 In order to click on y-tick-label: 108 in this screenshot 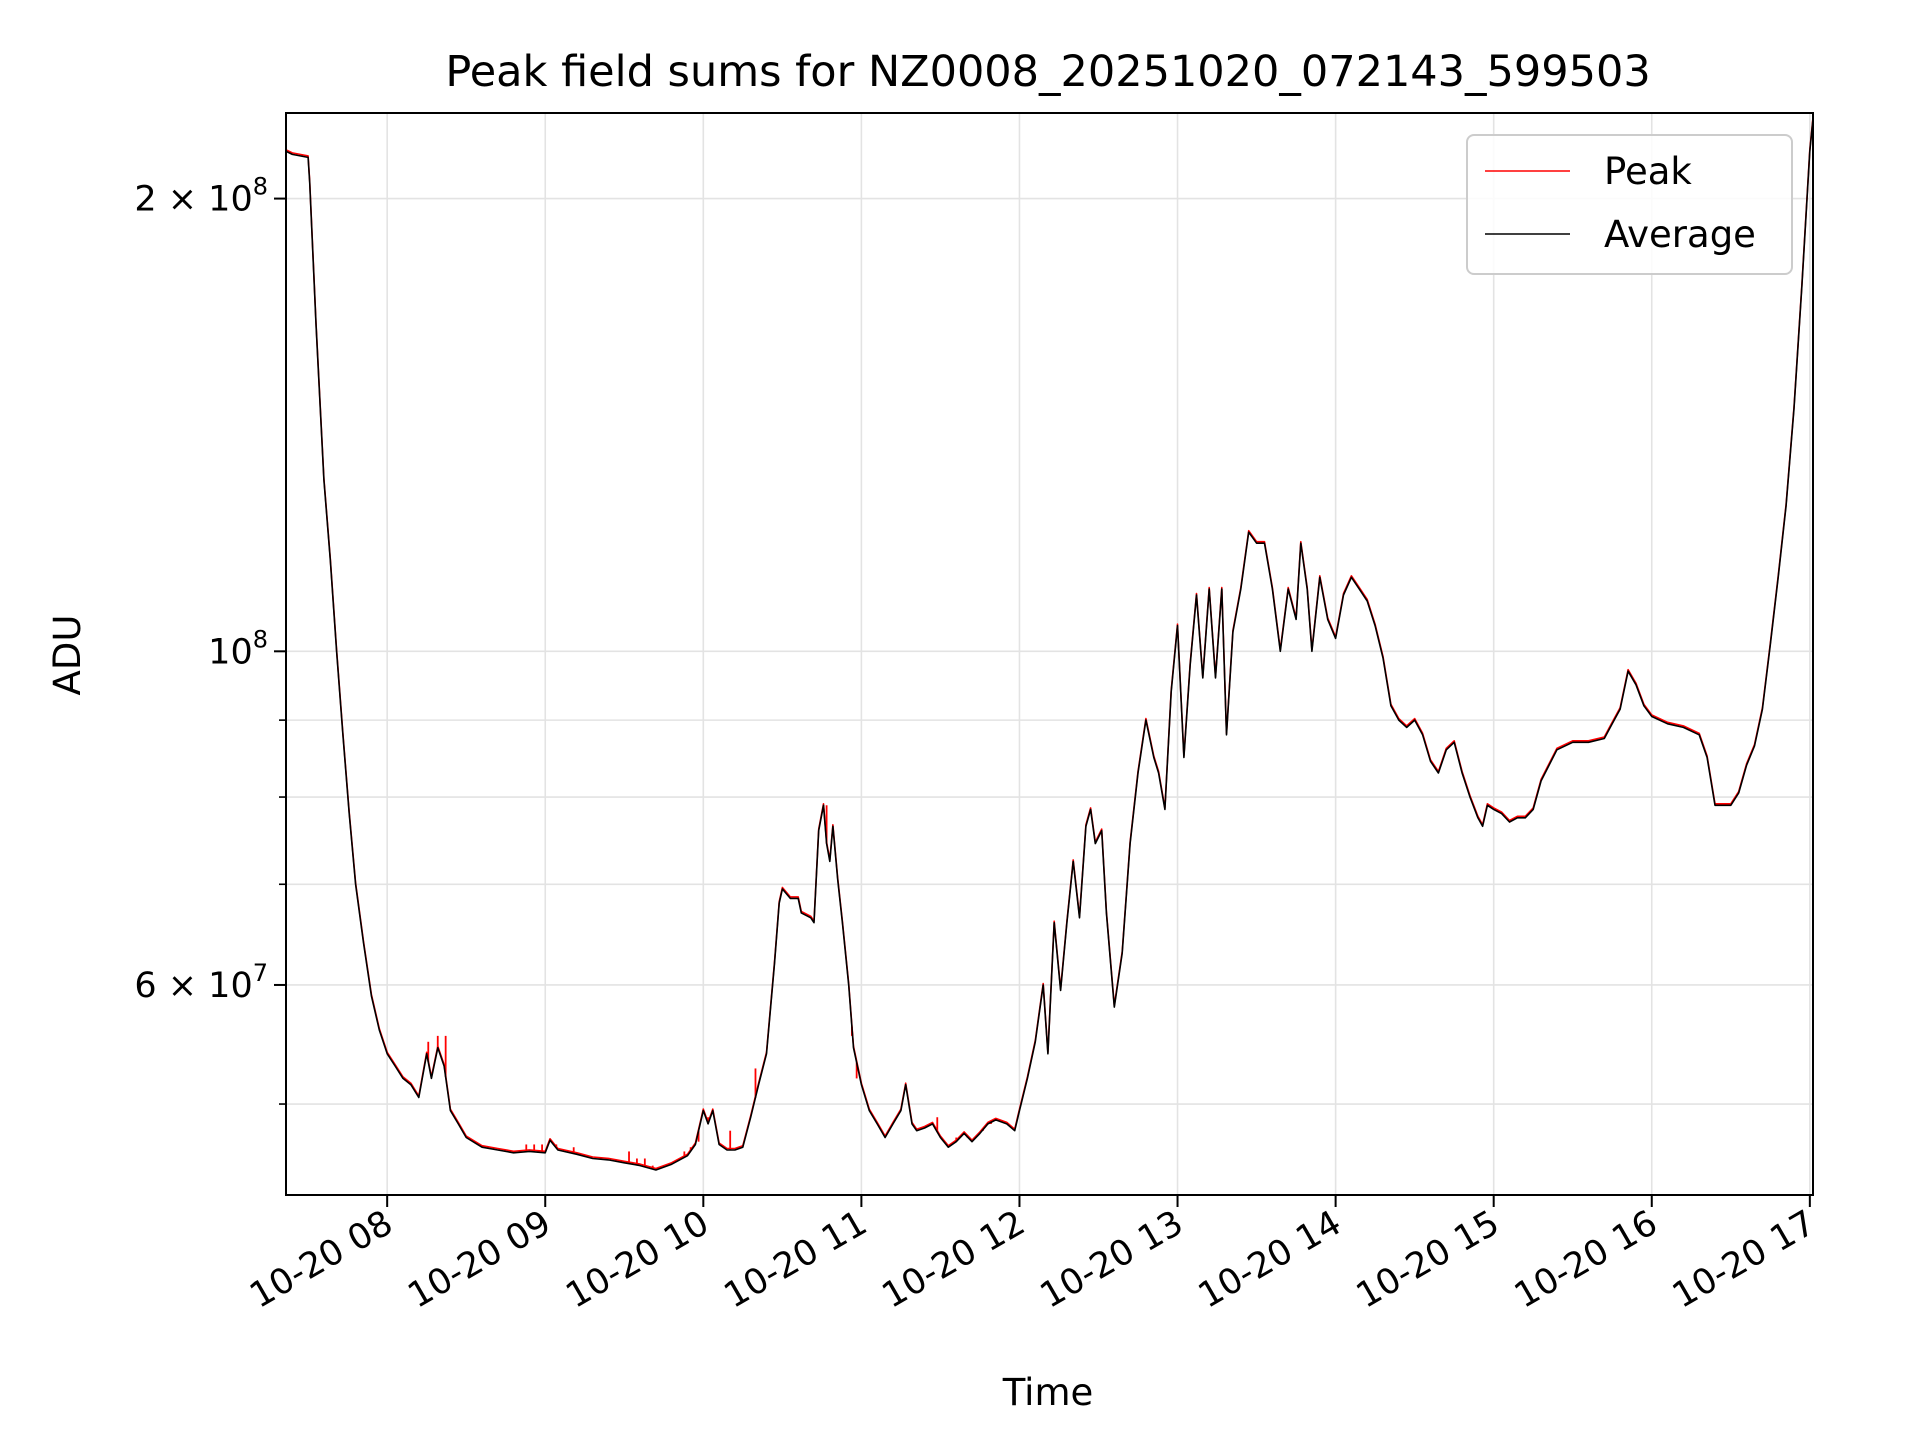, I will do `click(238, 648)`.